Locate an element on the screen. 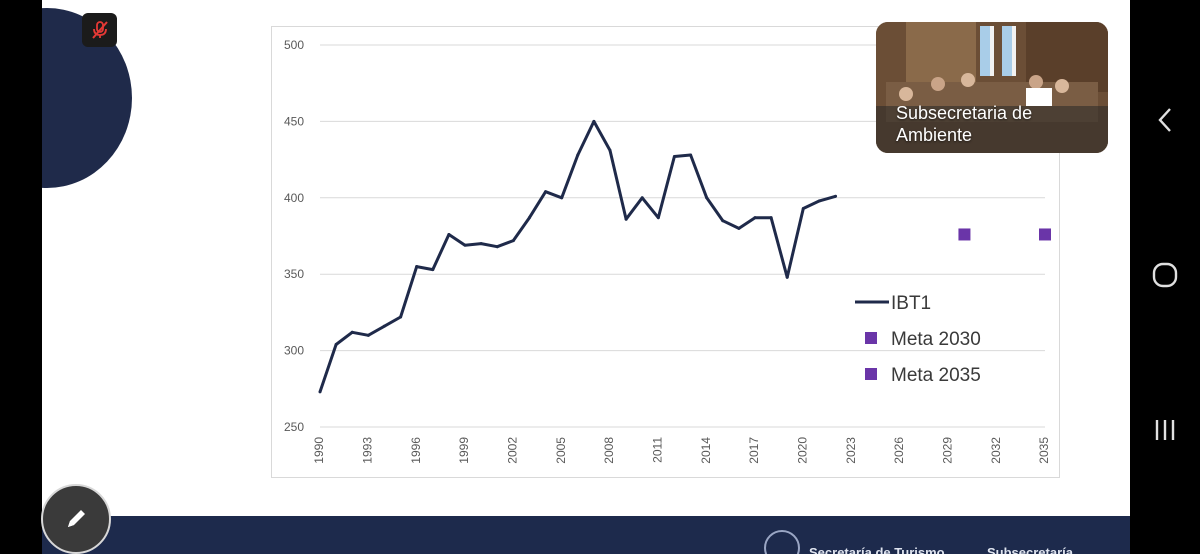 The width and height of the screenshot is (1200, 554). pencil-icon is located at coordinates (76, 518).